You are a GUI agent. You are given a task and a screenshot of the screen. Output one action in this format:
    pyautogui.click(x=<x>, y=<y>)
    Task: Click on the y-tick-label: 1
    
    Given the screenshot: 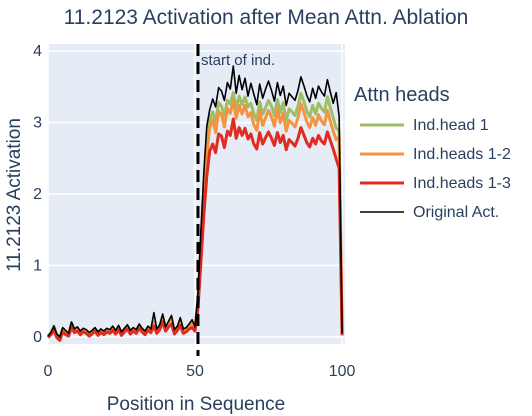 What is the action you would take?
    pyautogui.click(x=37, y=265)
    